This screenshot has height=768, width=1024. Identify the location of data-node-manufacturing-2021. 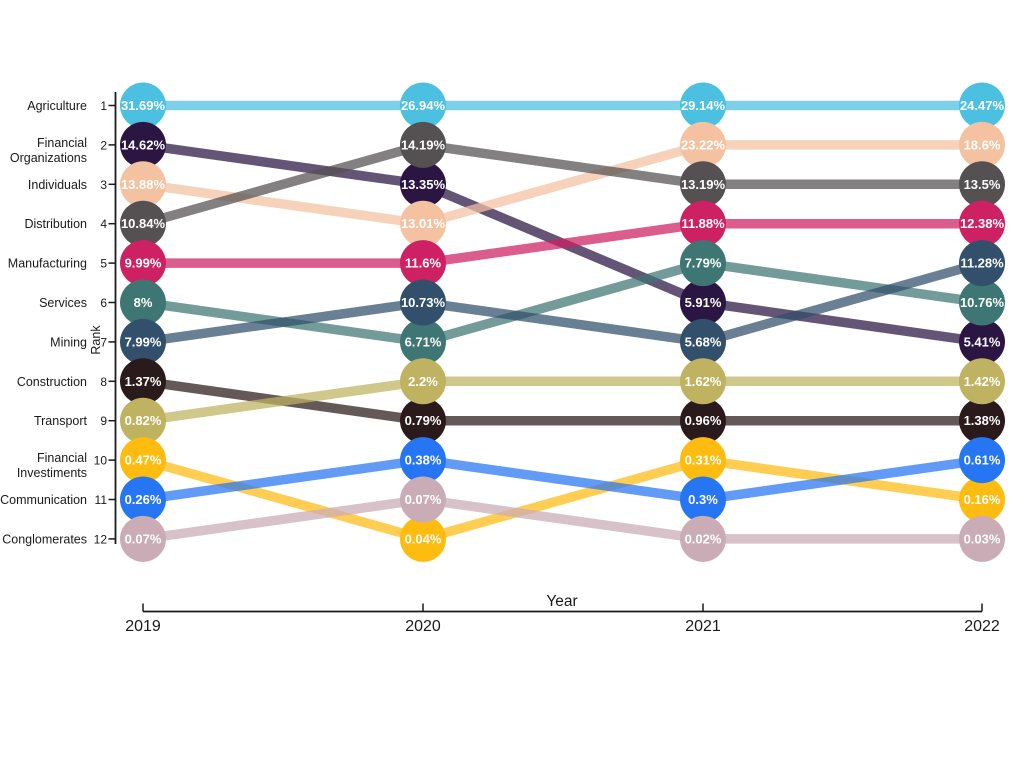
(703, 223).